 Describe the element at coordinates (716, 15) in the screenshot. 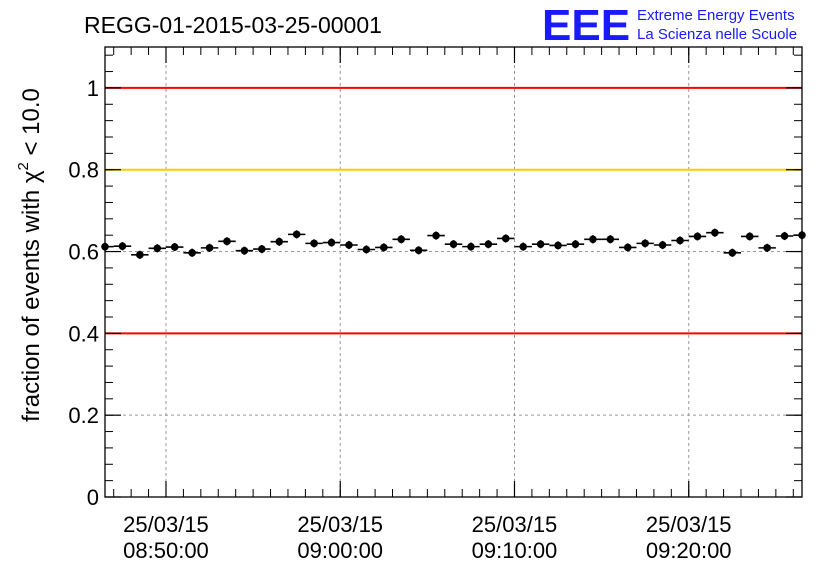

I see `logo-line-1: Extreme Energy Events` at that location.